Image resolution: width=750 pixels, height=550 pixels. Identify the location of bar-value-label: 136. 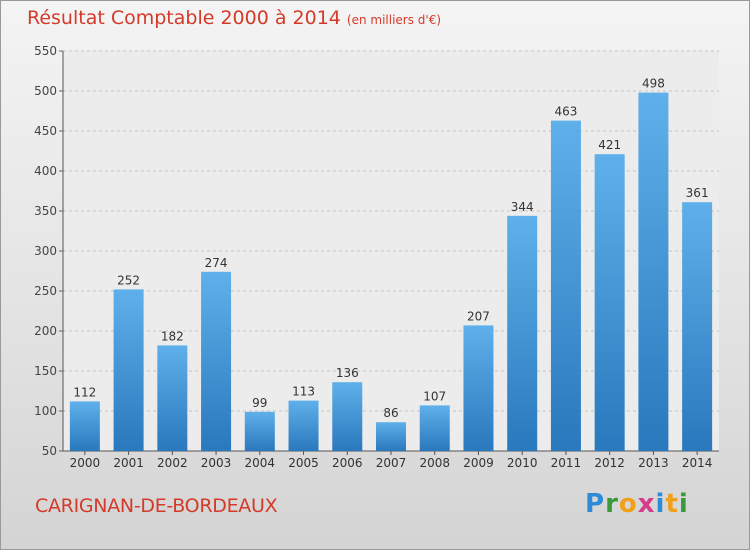
(347, 373).